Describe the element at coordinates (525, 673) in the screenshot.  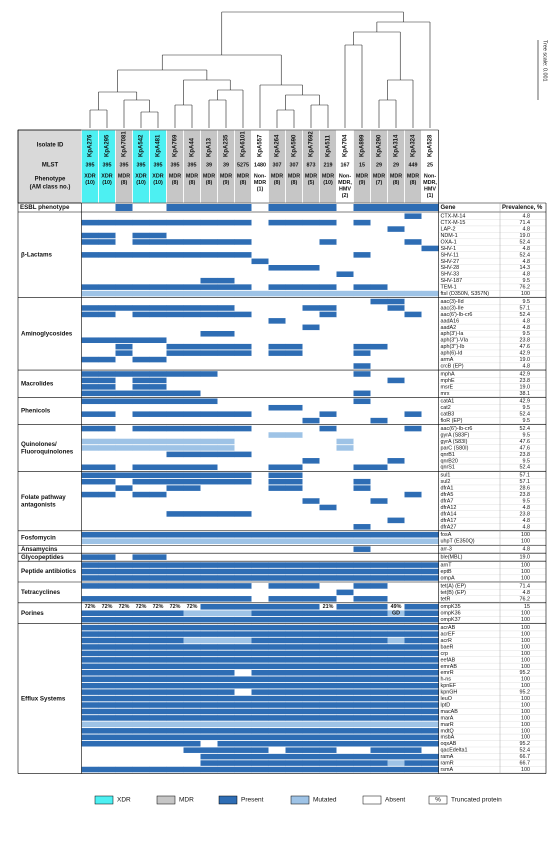
I see `prevalence: 95.2` at that location.